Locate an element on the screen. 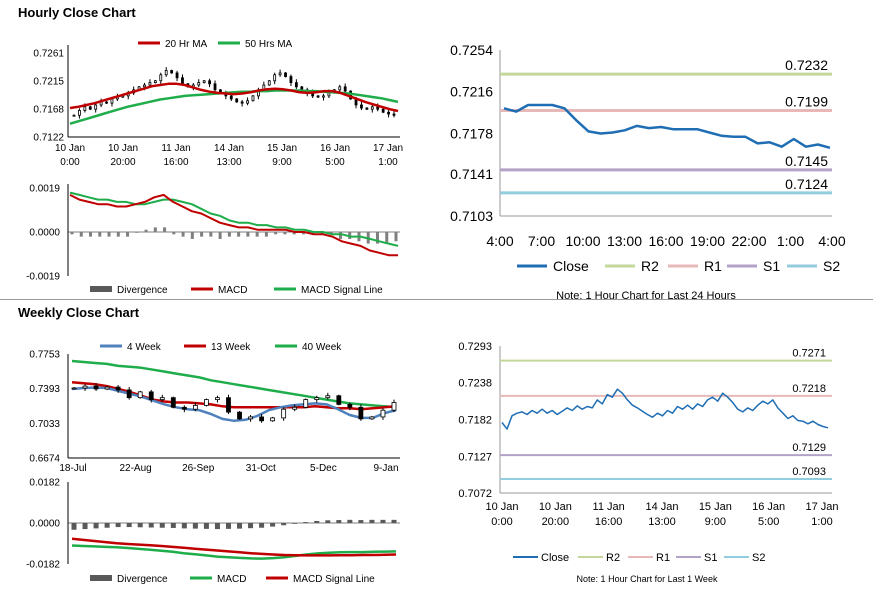 The width and height of the screenshot is (873, 601). weekly-price-x-tick: 26-Sep is located at coordinates (198, 468).